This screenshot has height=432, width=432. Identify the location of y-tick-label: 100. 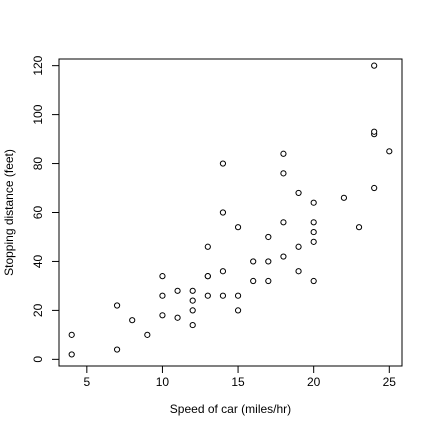
(38, 114).